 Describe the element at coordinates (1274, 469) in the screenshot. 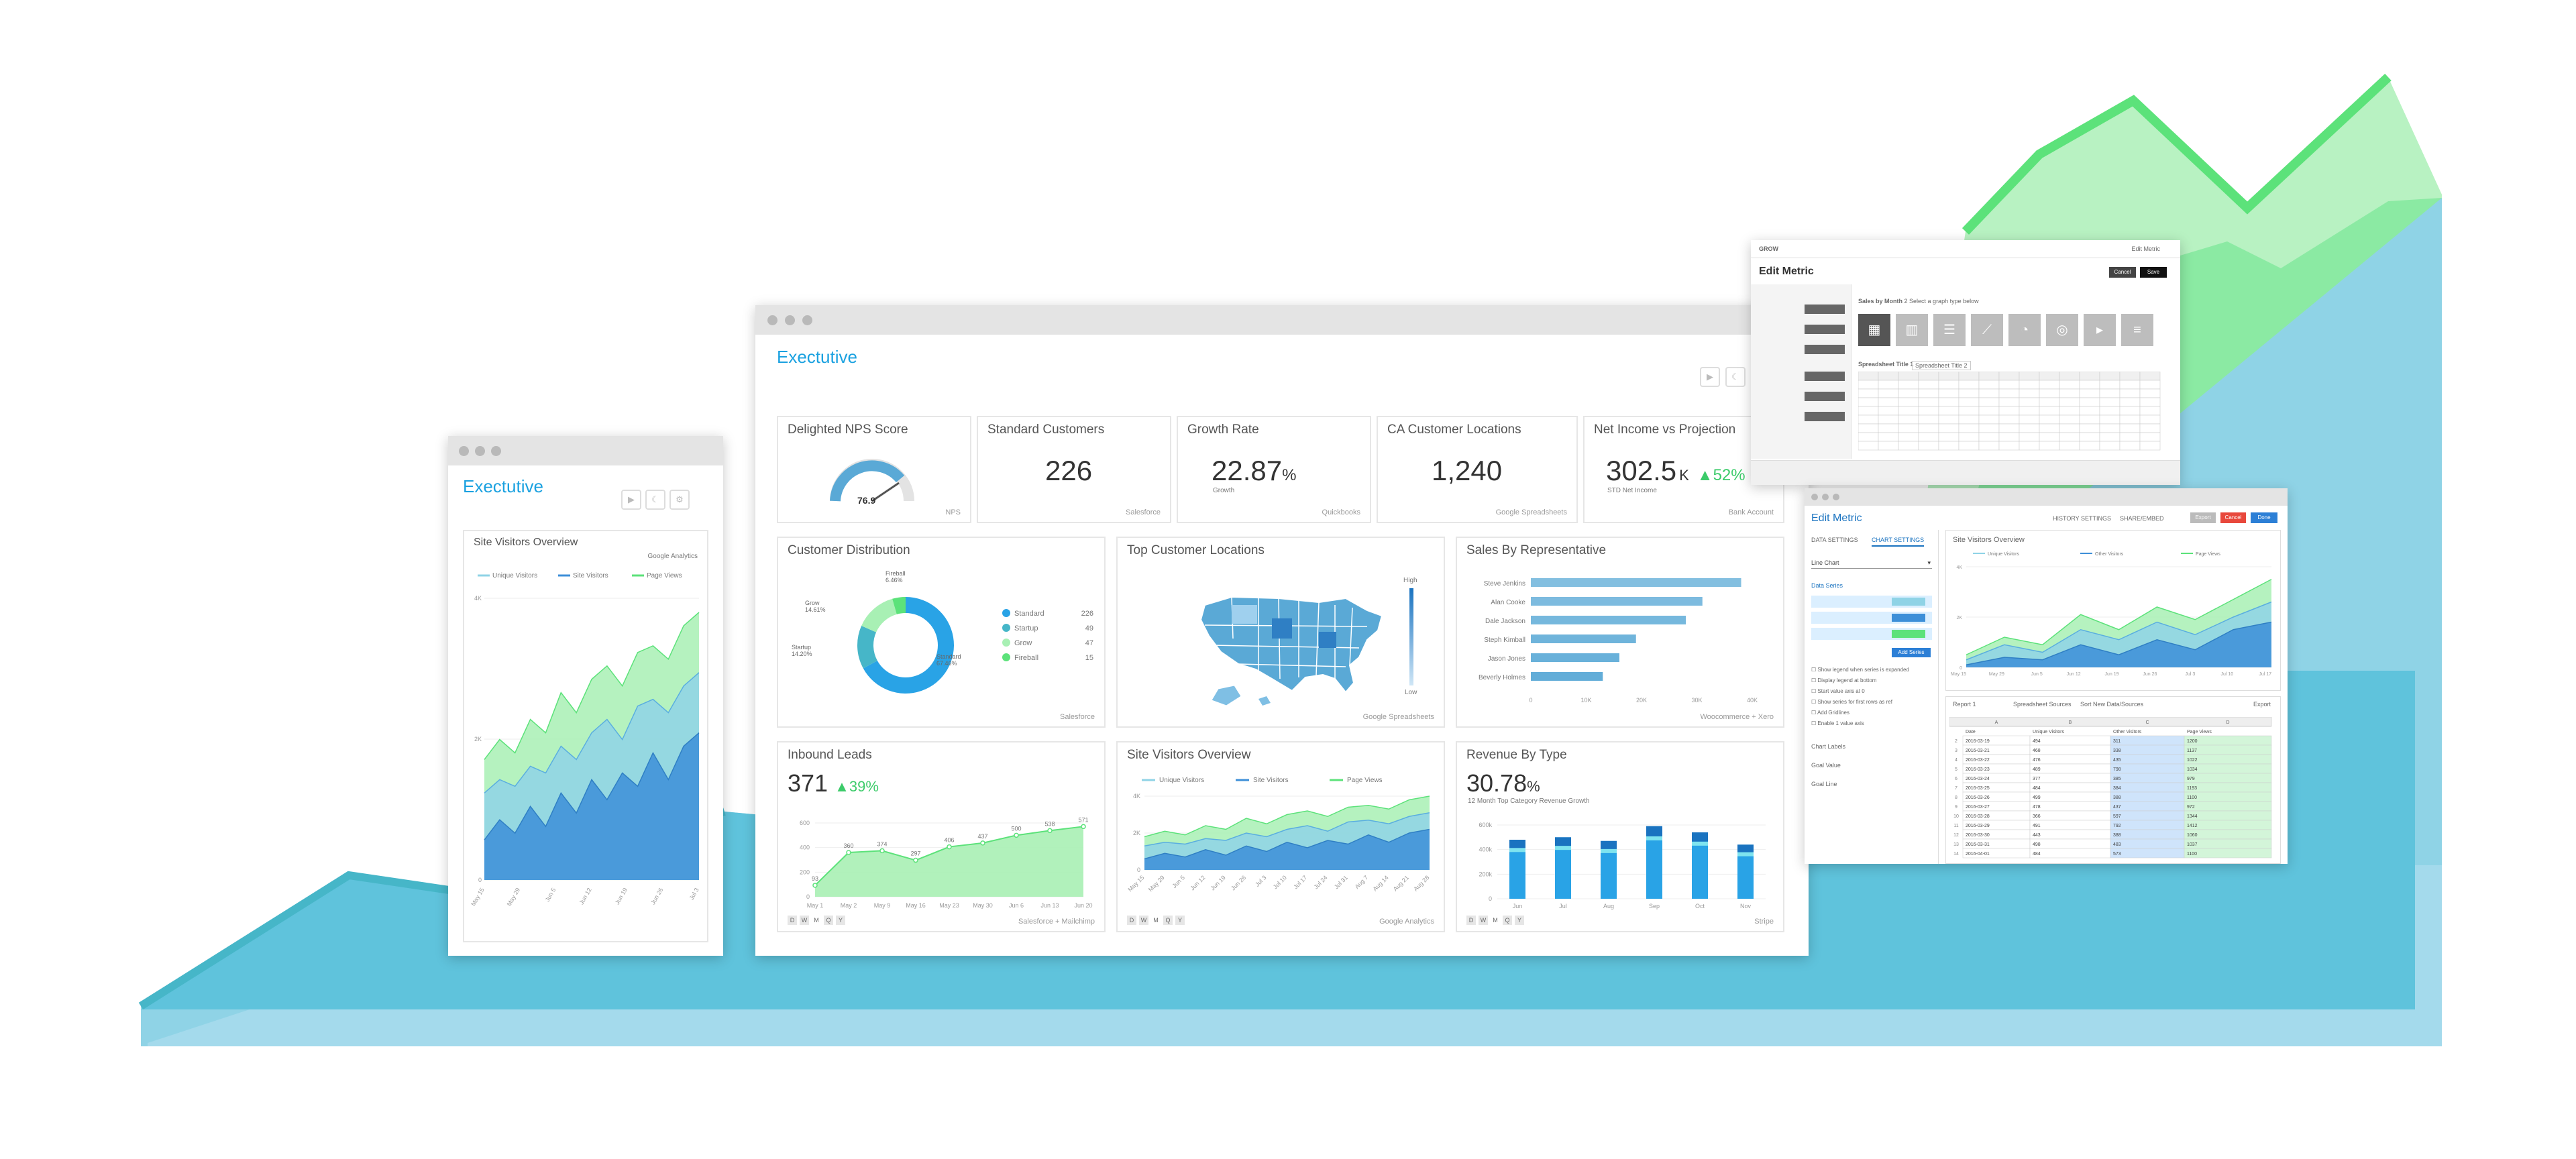

I see `kpi-growth-rate-card: Growth Rate 22.87% Growth Quickbooks` at that location.